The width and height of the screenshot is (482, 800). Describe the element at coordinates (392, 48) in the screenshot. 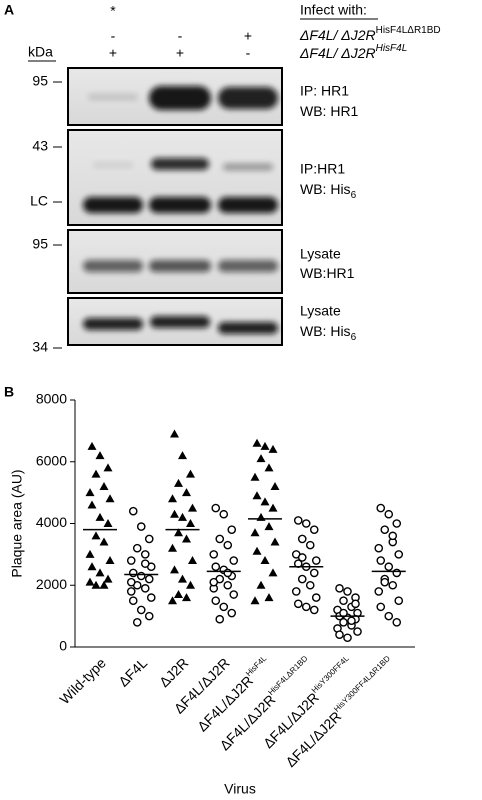

I see `row-name-sup: HisF4L` at that location.